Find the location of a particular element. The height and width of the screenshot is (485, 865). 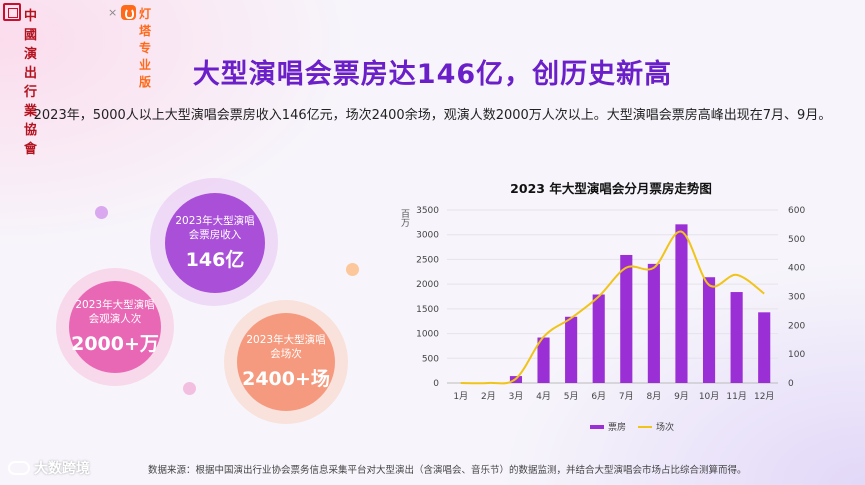

association-name: 中國演出行業協會 is located at coordinates (31, 83).